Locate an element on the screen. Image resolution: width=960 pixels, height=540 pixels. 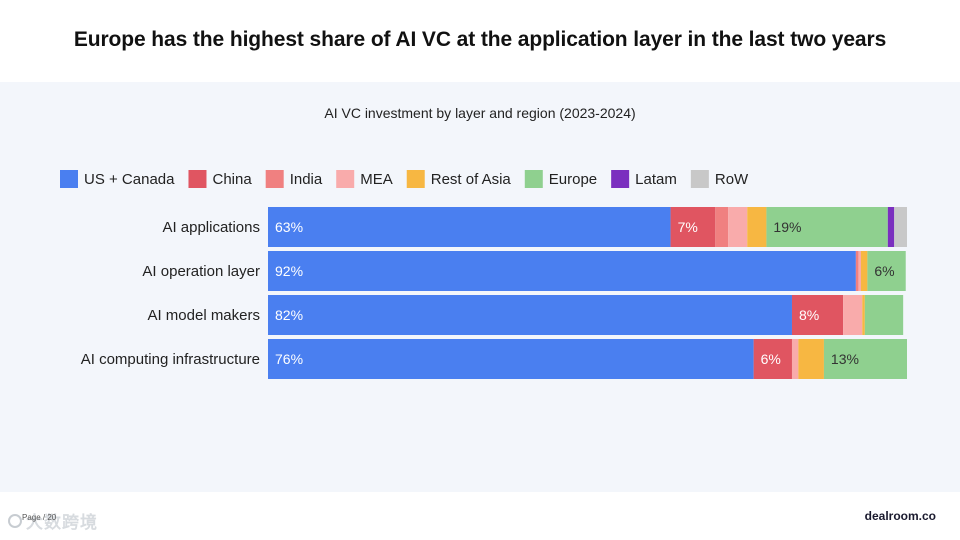
bar-label-ai-applications-us-canada: 63% is located at coordinates (289, 227).